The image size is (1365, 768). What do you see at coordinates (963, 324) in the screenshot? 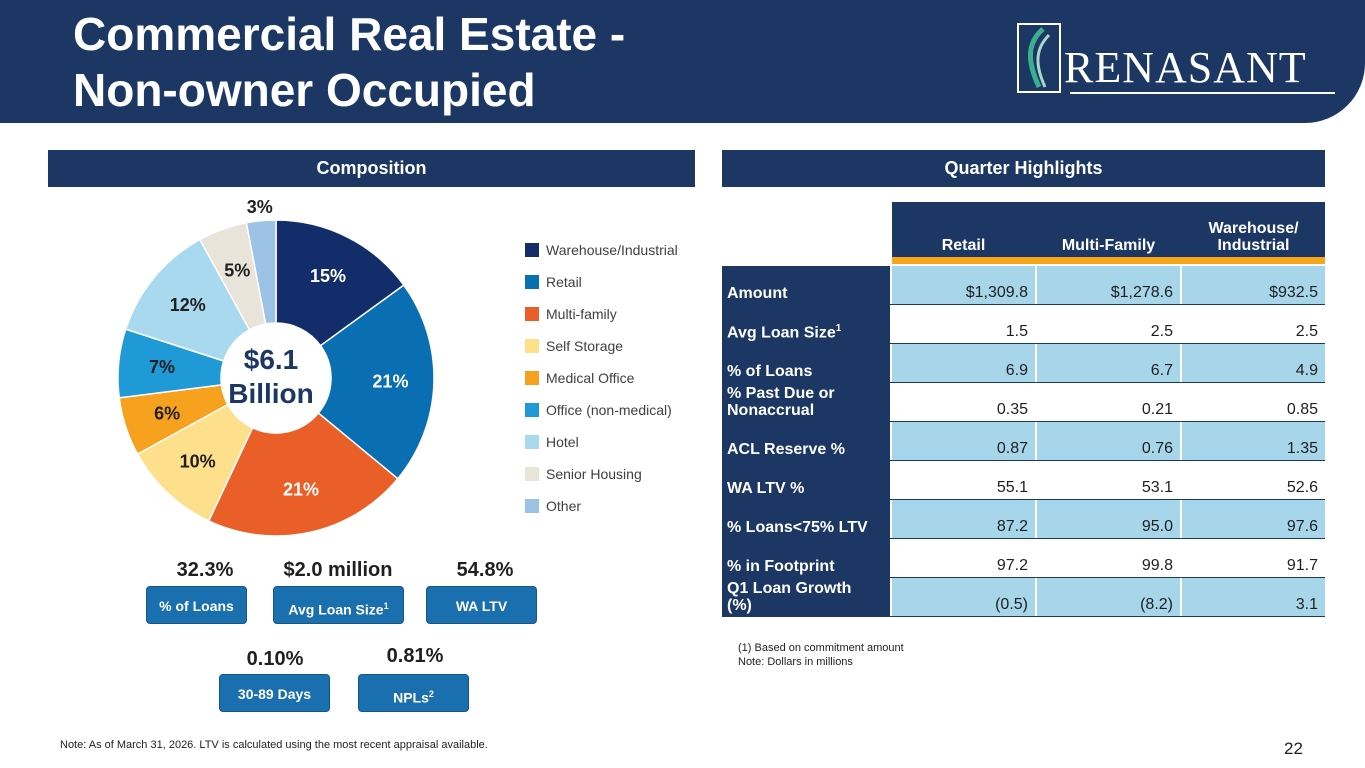
I see `table-cell: 1.5` at bounding box center [963, 324].